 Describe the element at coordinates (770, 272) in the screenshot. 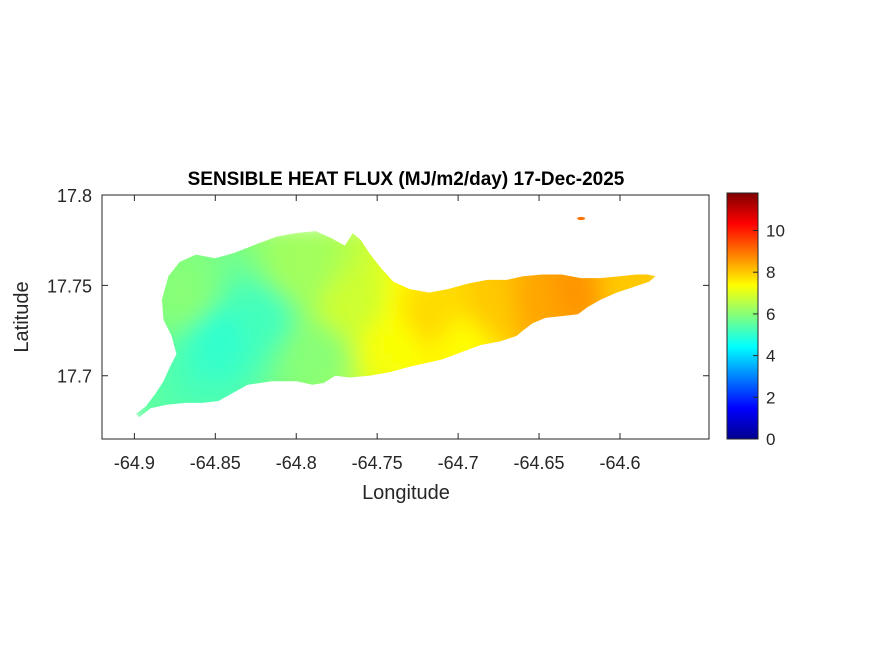

I see `colorbar-tick-label: 8` at that location.